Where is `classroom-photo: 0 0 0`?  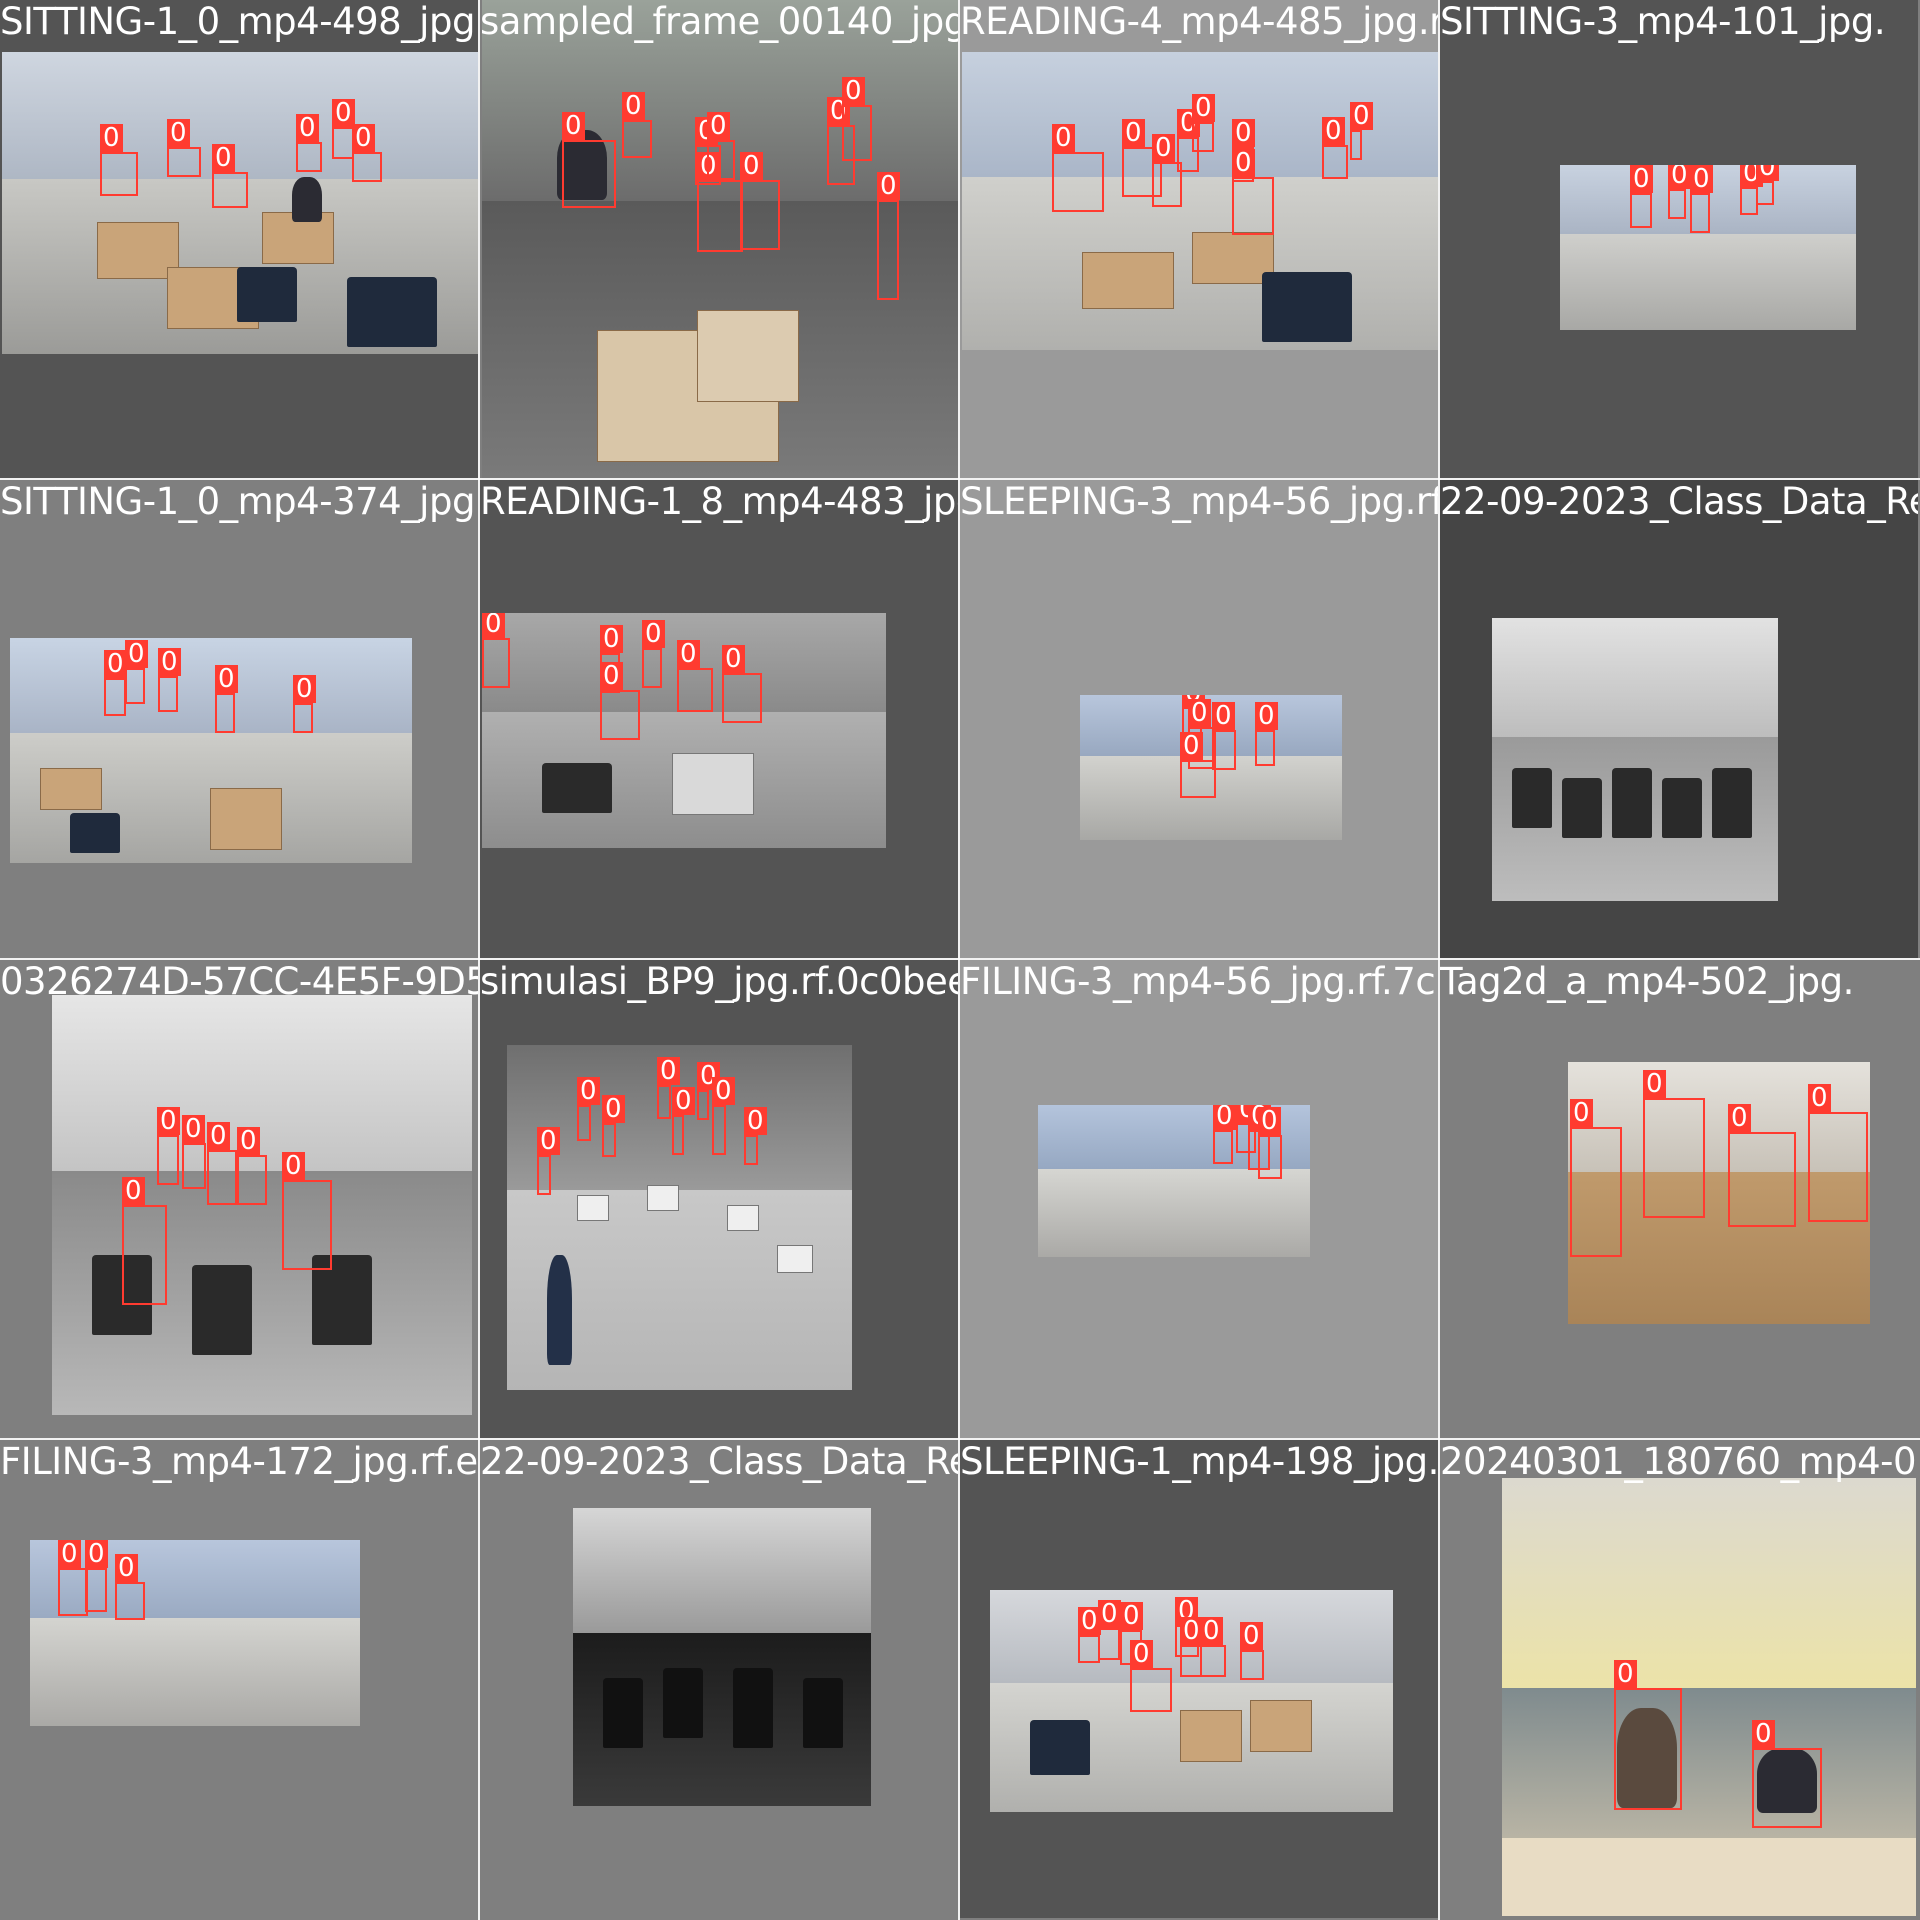
classroom-photo: 0 0 0 is located at coordinates (195, 1633).